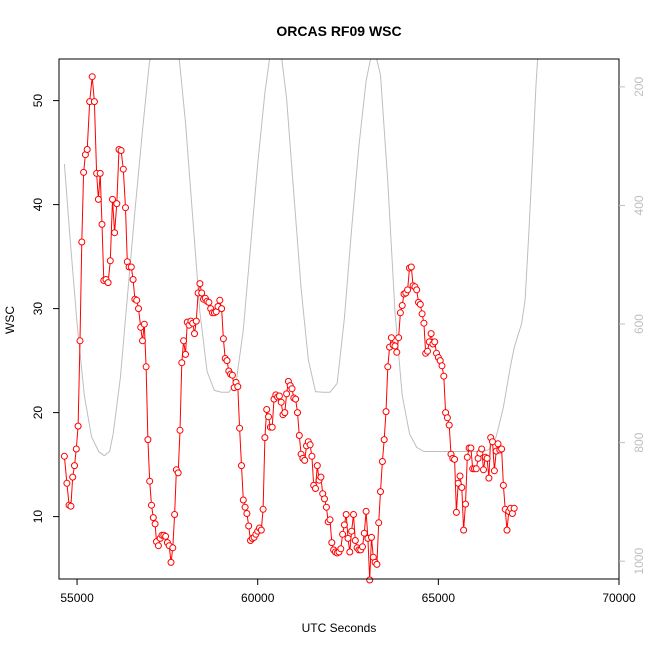 The image size is (650, 650). I want to click on y-axis-label: WSC, so click(10, 320).